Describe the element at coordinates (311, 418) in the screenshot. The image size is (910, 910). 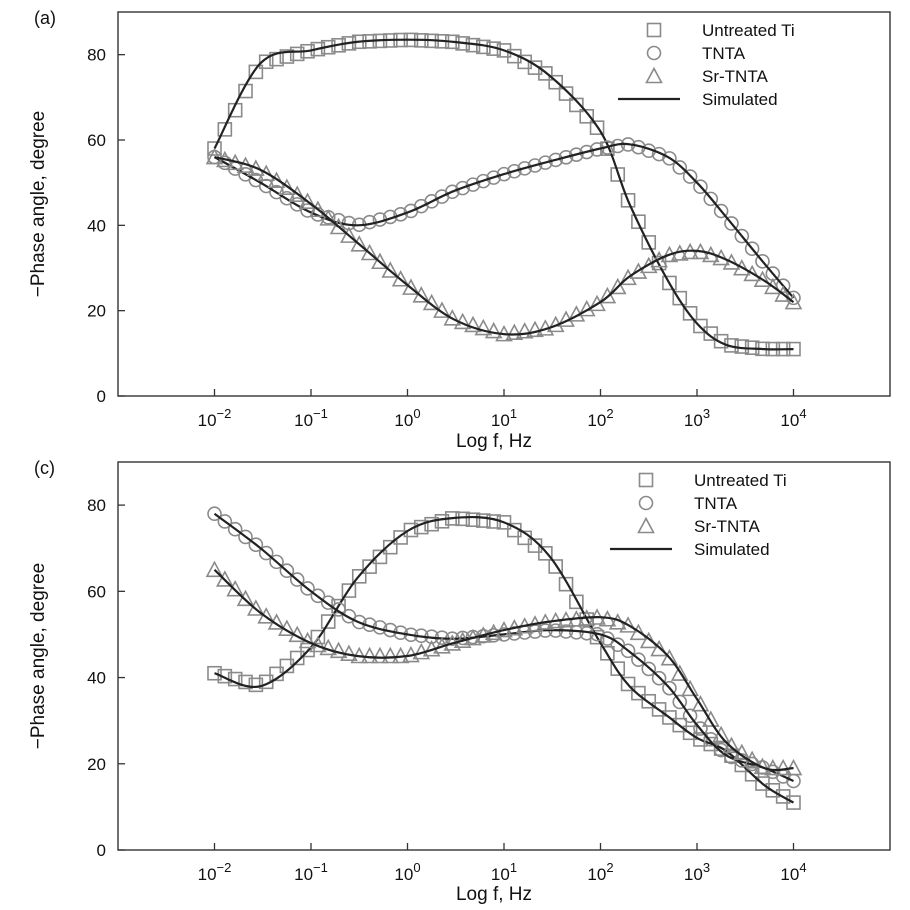
I see `x-tick-label: 10⁻¹` at that location.